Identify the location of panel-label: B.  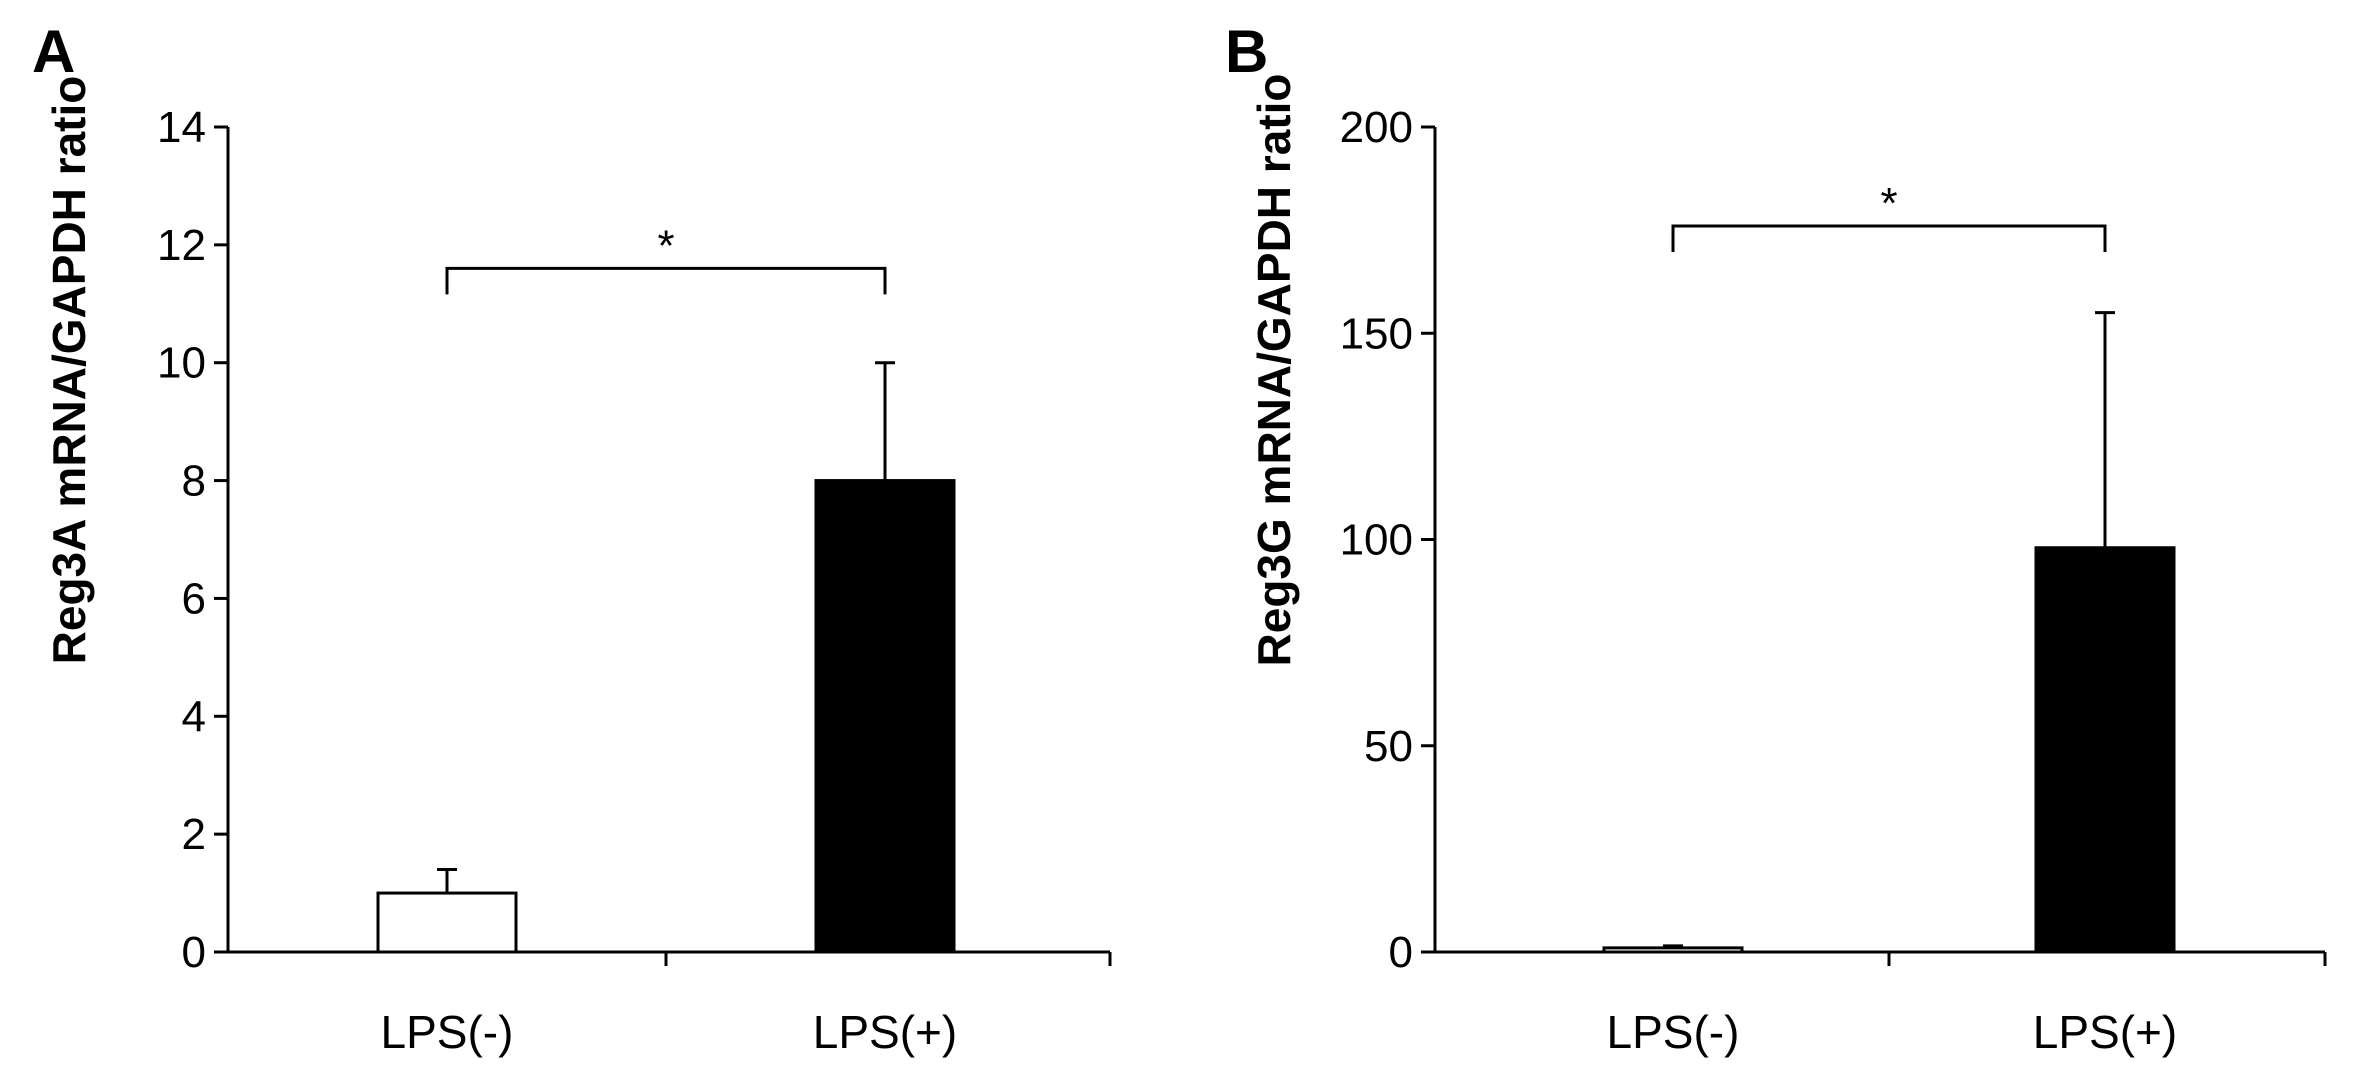
(1246, 51).